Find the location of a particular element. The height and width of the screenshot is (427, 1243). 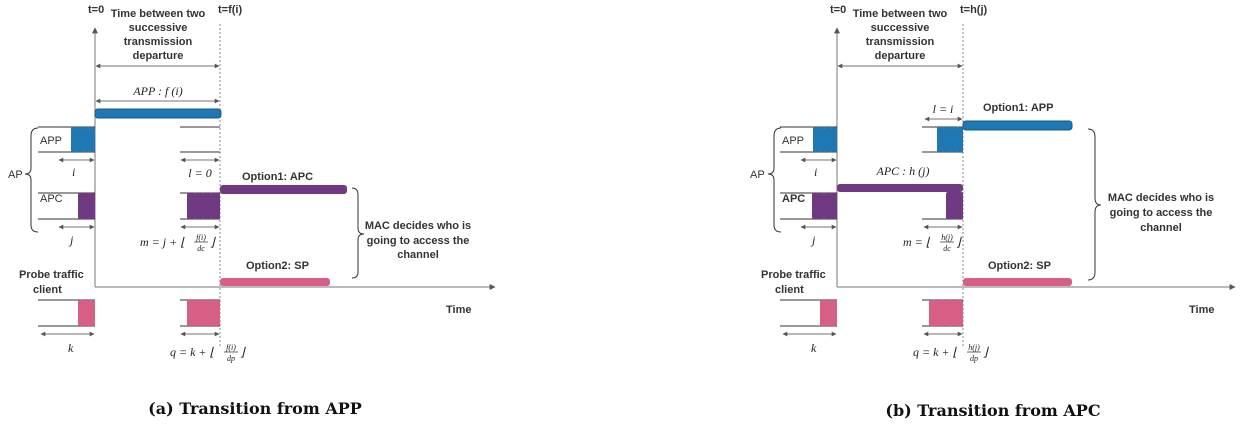

interval-label-b-line1: Time between two is located at coordinates (900, 14).